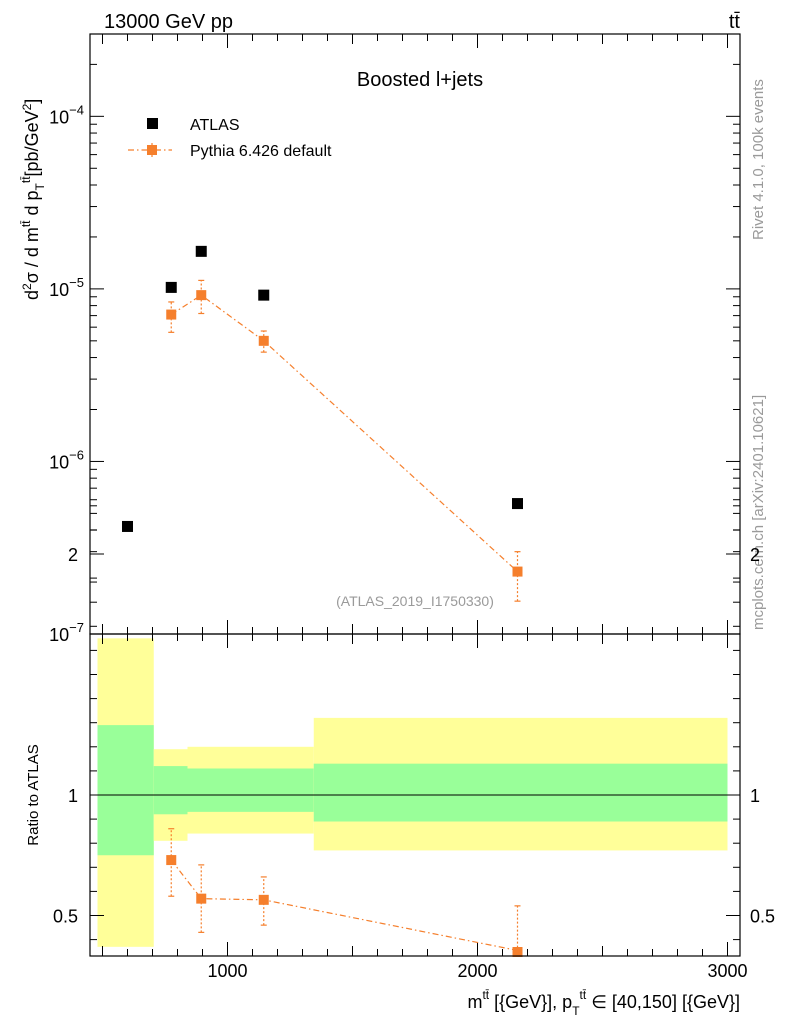 Image resolution: width=786 pixels, height=1024 pixels. Describe the element at coordinates (66, 632) in the screenshot. I see `y-tick-label: 10⁻⁷` at that location.